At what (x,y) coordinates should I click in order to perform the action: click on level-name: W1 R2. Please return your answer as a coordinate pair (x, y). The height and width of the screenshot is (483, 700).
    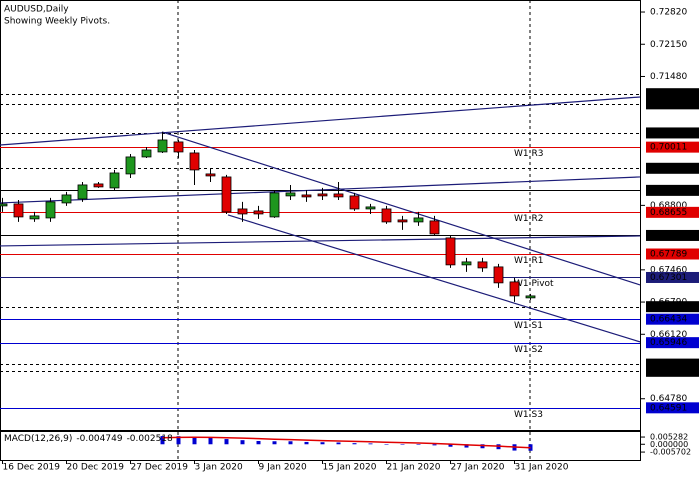
    Looking at the image, I should click on (528, 219).